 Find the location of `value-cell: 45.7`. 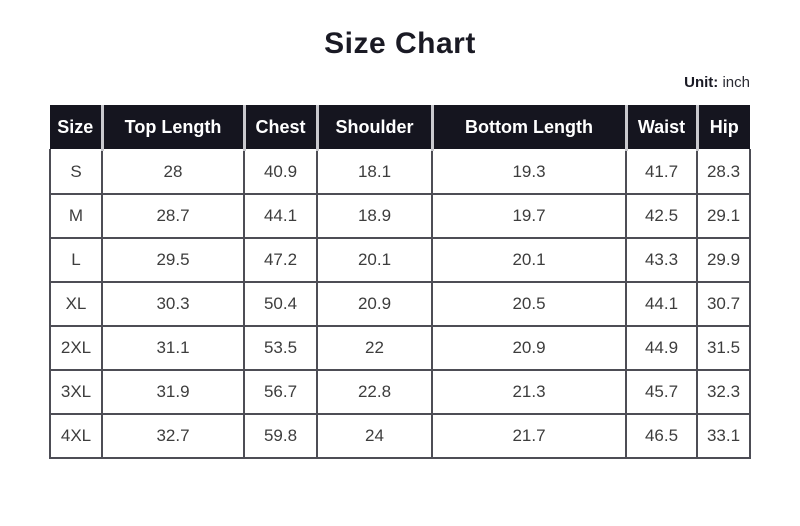

value-cell: 45.7 is located at coordinates (661, 392).